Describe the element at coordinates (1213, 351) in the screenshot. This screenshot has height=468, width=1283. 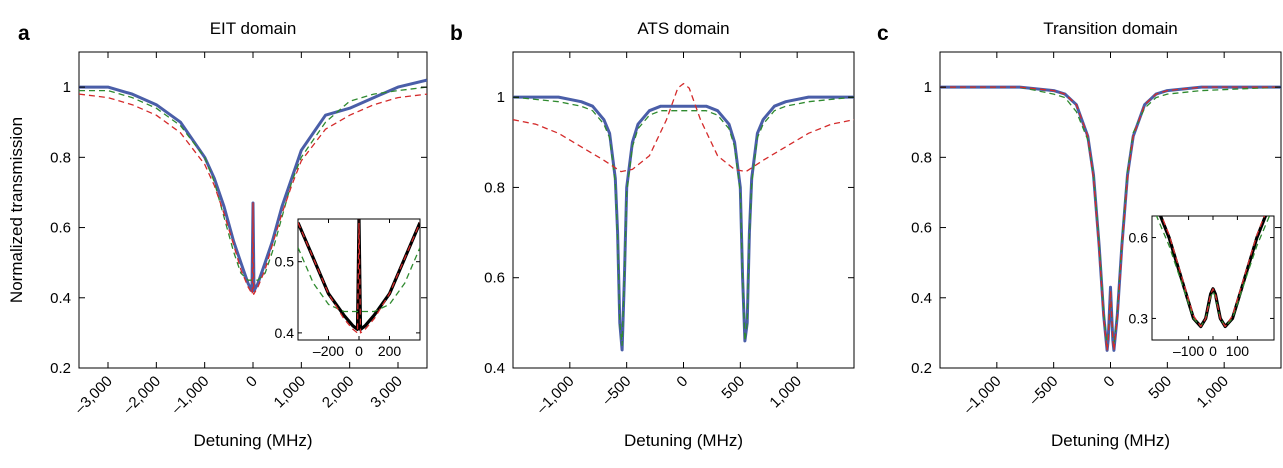
I see `panel-c-inset-xtick-label: 0` at that location.